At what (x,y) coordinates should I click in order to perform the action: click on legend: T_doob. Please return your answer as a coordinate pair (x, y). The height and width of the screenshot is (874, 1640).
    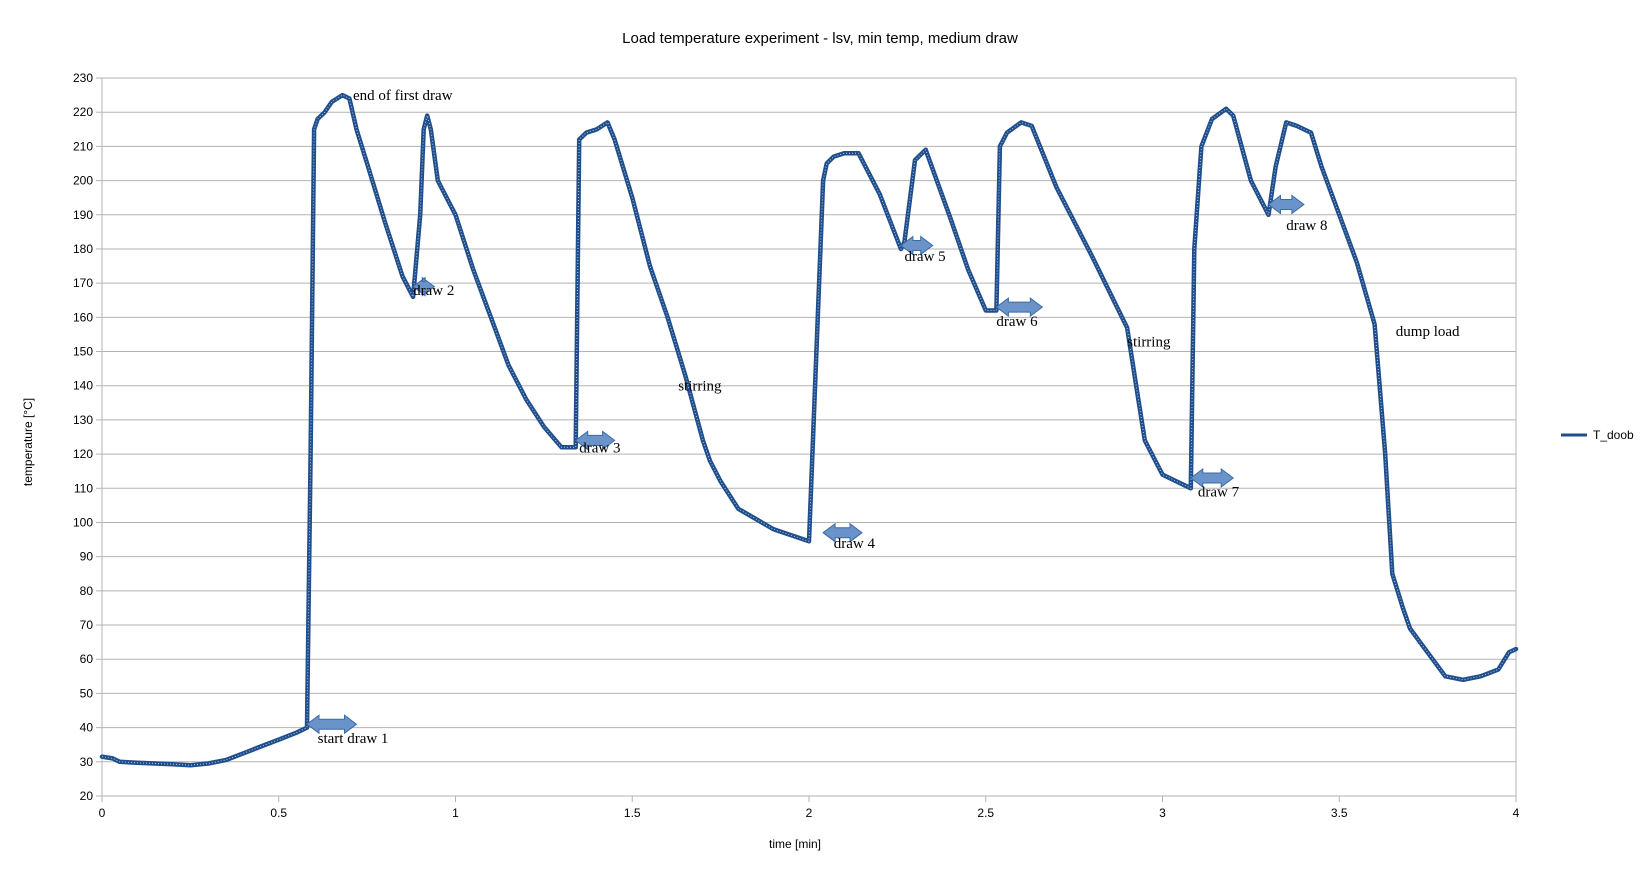
    Looking at the image, I should click on (1597, 435).